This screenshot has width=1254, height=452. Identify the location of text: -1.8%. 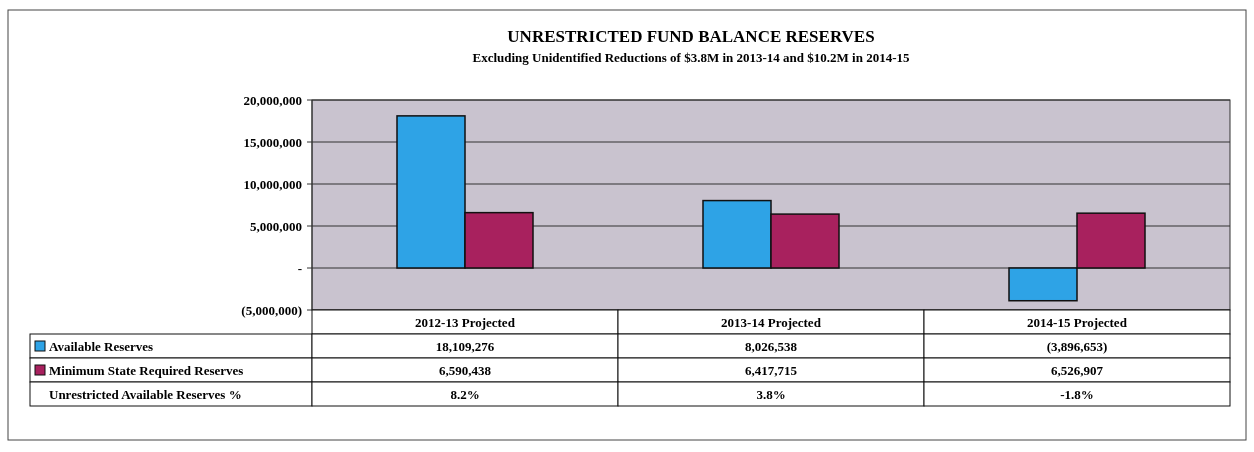
(1077, 394).